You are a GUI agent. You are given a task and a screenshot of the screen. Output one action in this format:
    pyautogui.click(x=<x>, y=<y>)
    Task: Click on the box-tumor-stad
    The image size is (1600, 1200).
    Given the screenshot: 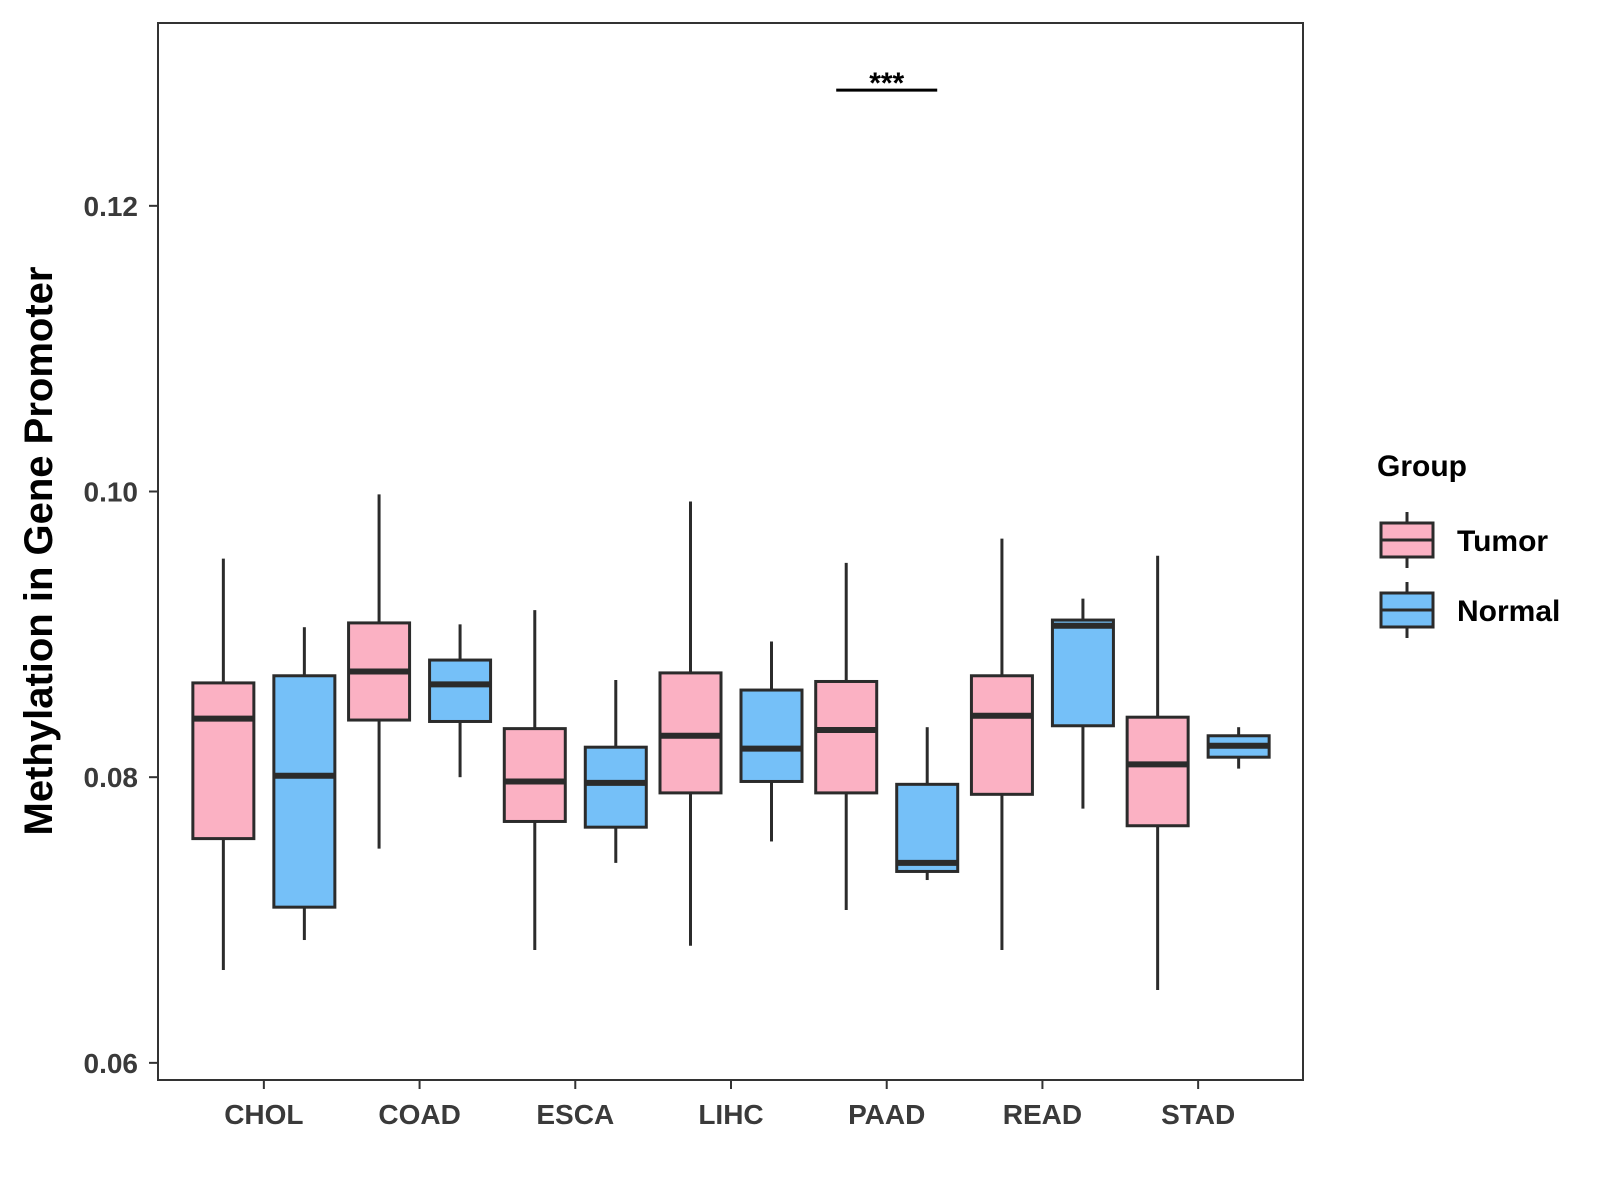 What is the action you would take?
    pyautogui.click(x=1157, y=773)
    